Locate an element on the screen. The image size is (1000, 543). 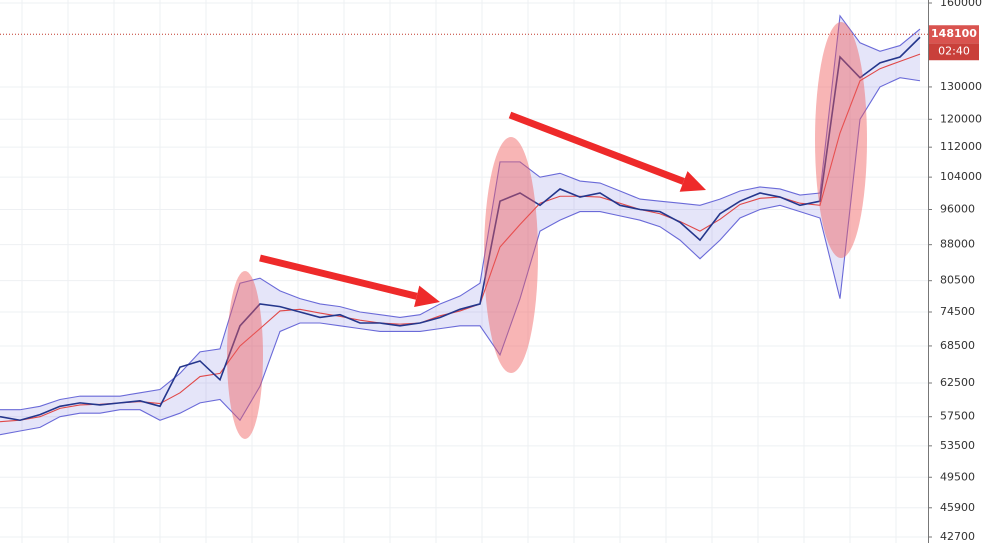
y-tick-label: 53500 is located at coordinates (957, 445).